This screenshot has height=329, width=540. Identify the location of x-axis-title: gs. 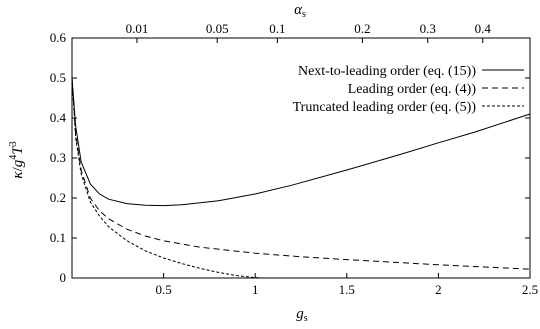
(302, 315).